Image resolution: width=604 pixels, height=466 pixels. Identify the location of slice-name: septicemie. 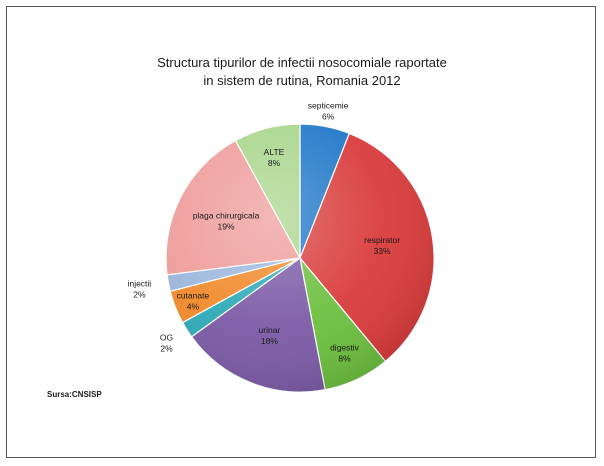
(328, 106).